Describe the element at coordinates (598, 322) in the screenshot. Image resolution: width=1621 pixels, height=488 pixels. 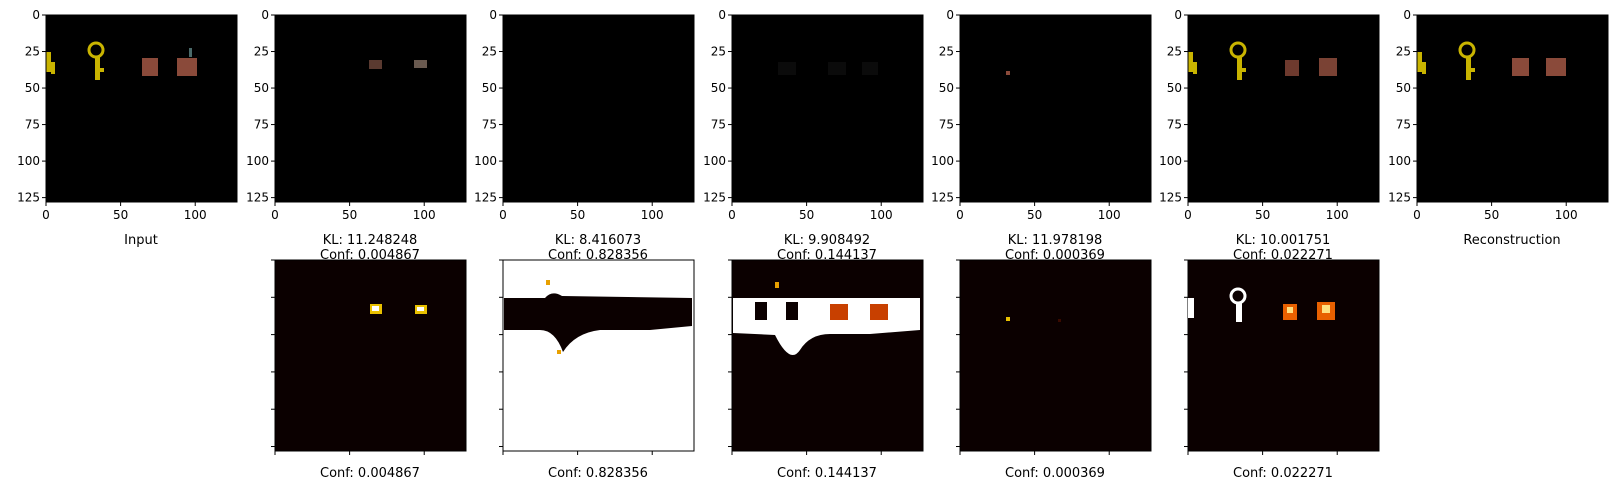
I see `dark-band` at that location.